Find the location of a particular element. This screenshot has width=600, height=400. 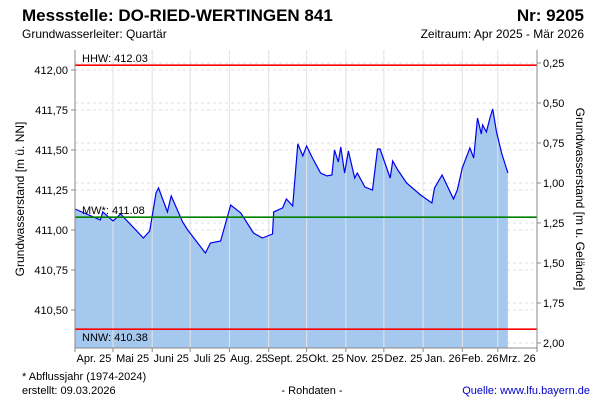

y2-axis-title: Grundwasserstand [m u. Gelände] is located at coordinates (580, 199).